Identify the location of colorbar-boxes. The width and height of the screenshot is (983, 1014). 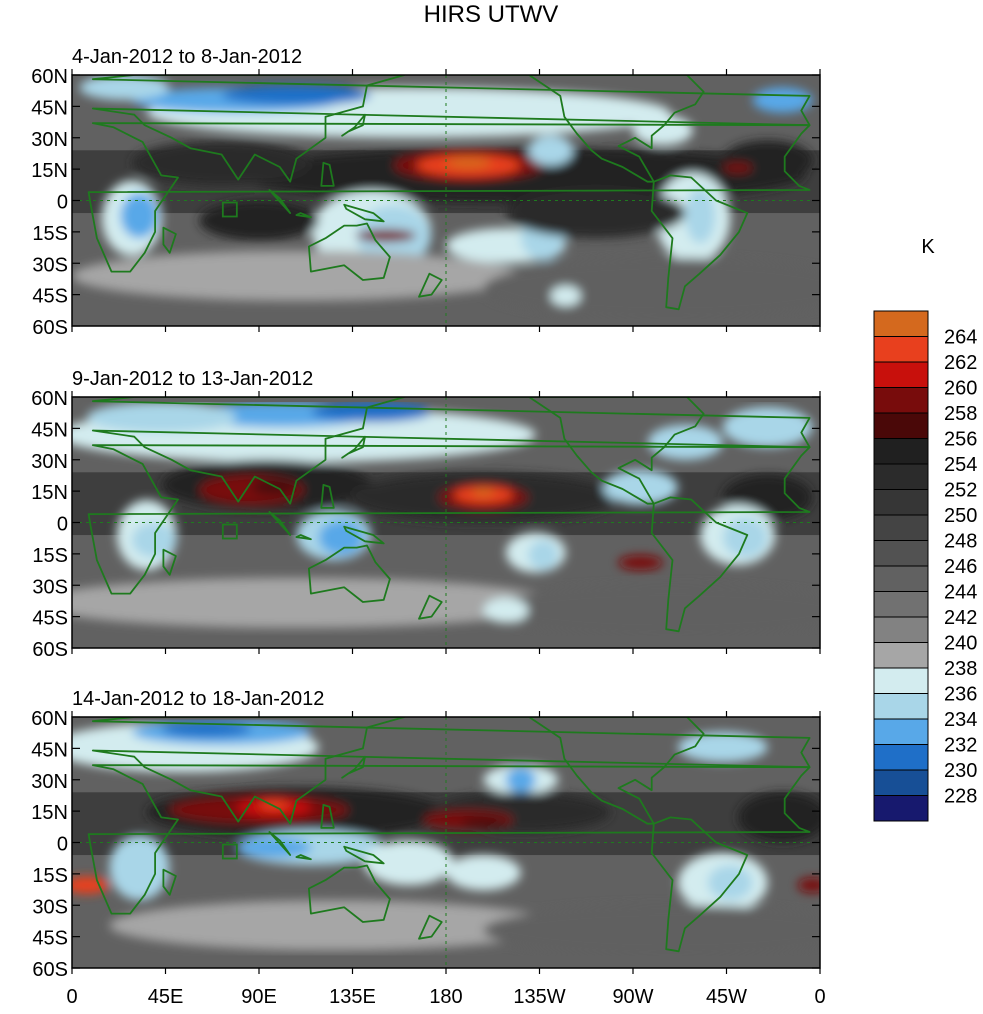
(901, 566).